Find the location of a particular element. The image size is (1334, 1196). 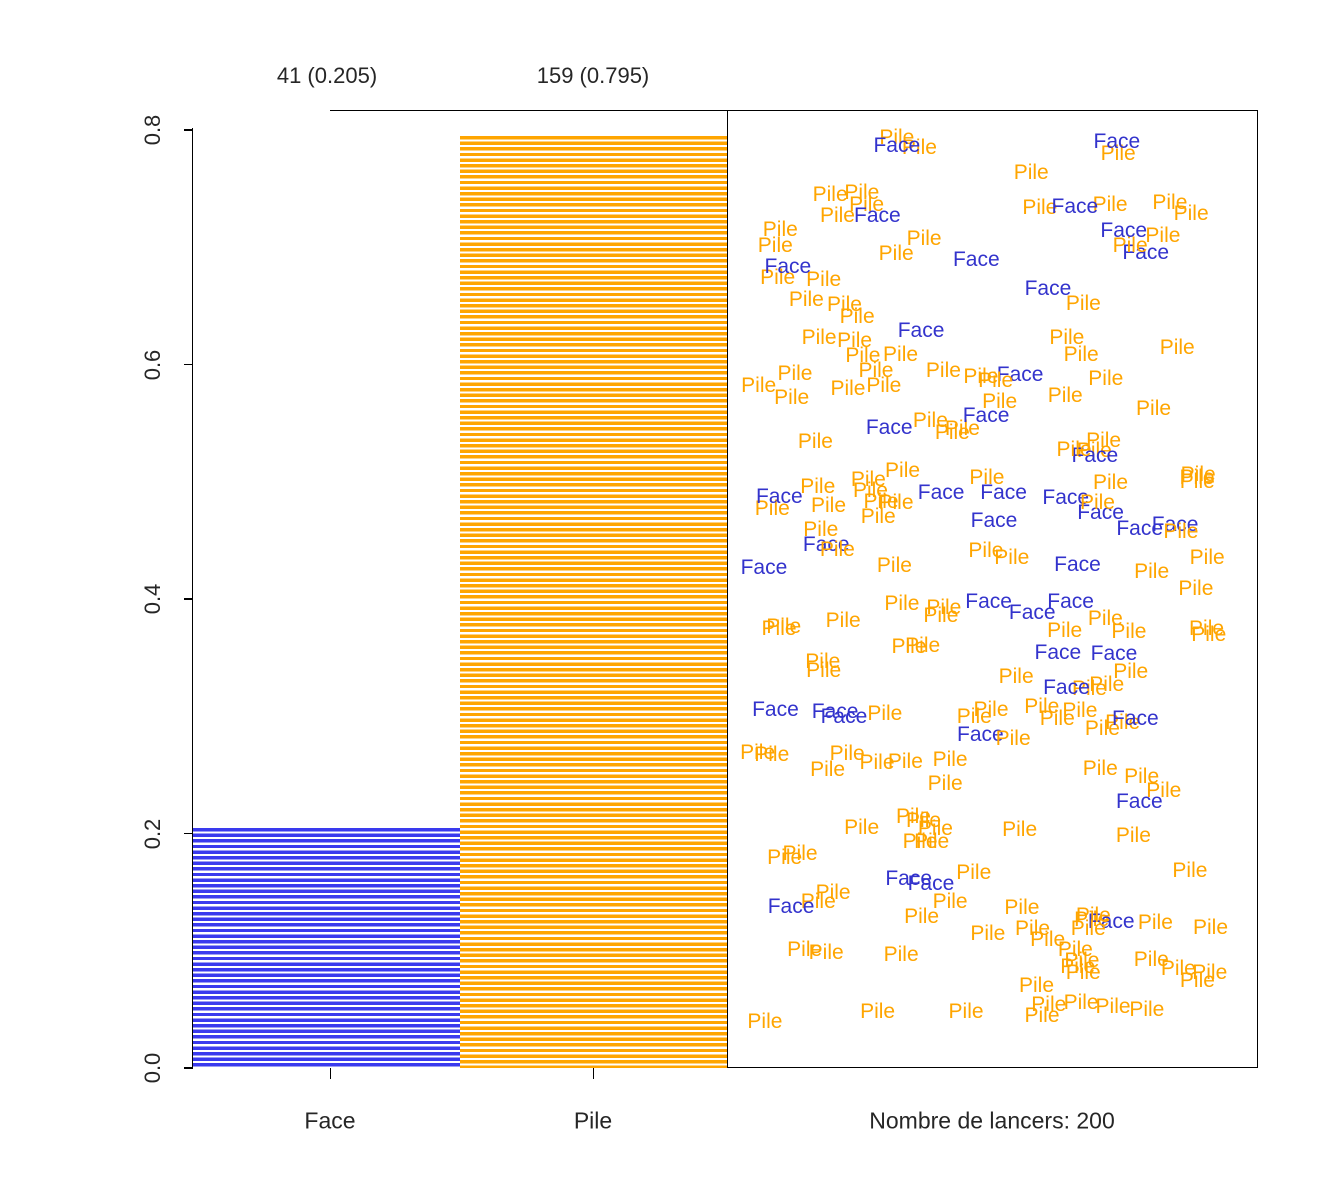

x-label-pile: Pile is located at coordinates (593, 1120).